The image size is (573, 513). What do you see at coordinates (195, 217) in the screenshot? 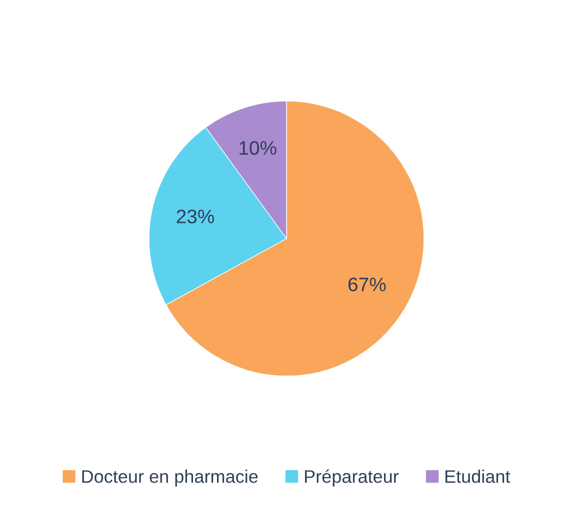
I see `data-label: 23%` at bounding box center [195, 217].